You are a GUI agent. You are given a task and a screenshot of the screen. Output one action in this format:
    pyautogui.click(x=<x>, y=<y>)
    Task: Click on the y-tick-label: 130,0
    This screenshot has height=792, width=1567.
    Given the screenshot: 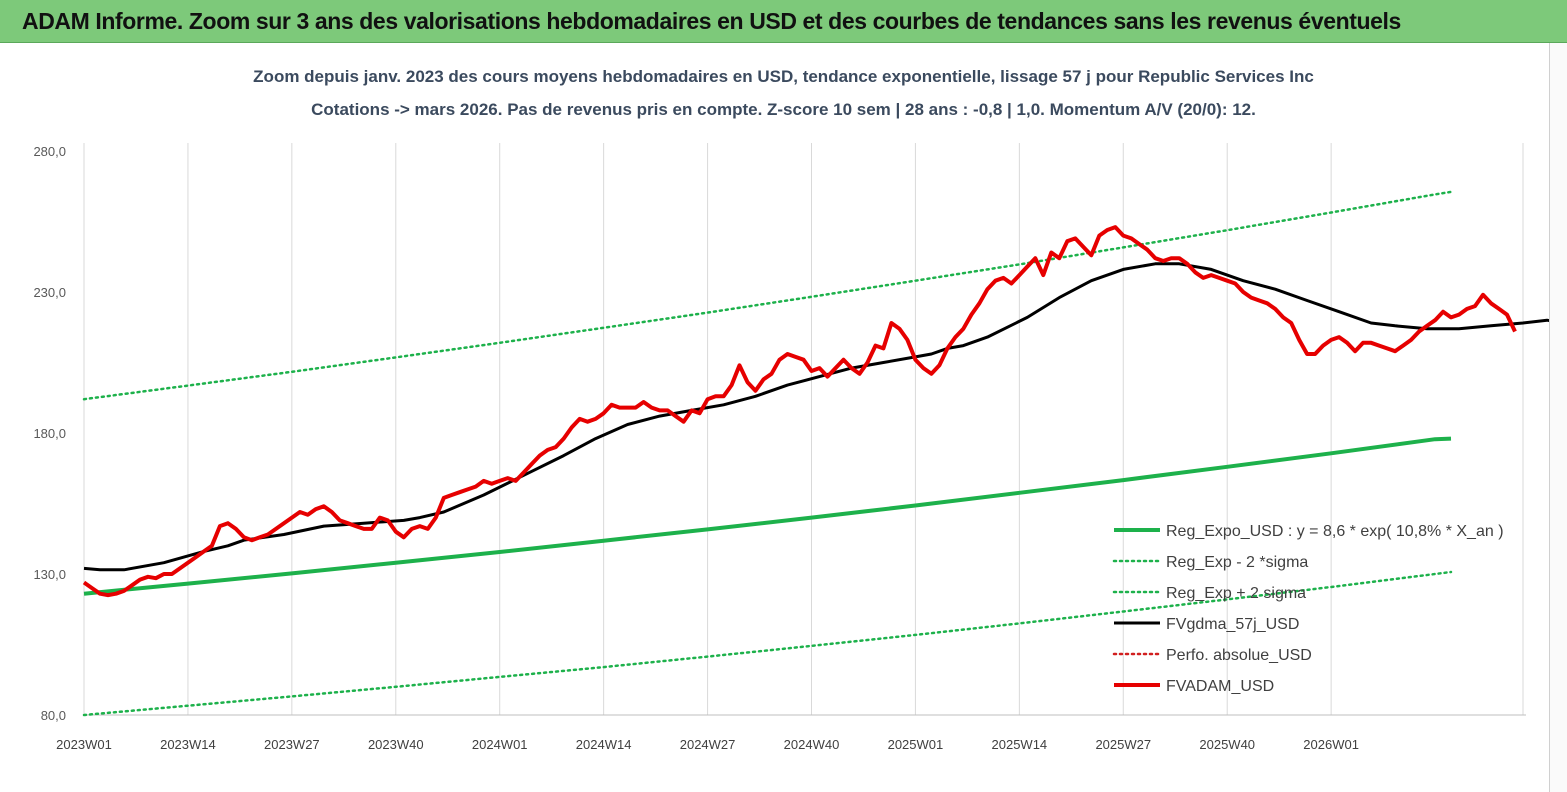 What is the action you would take?
    pyautogui.click(x=49, y=574)
    